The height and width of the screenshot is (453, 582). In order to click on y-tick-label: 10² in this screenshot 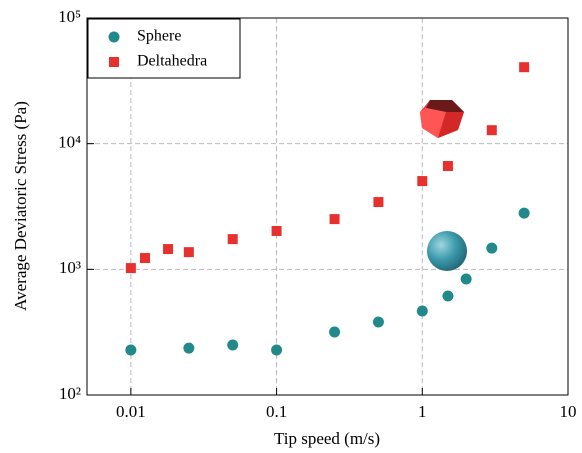, I will do `click(70, 393)`.